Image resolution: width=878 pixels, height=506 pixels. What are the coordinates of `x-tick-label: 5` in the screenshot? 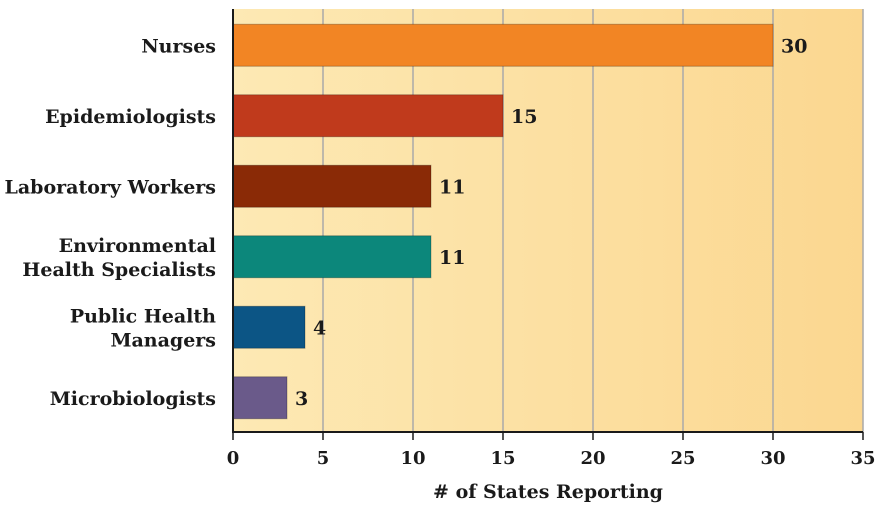 It's located at (323, 458).